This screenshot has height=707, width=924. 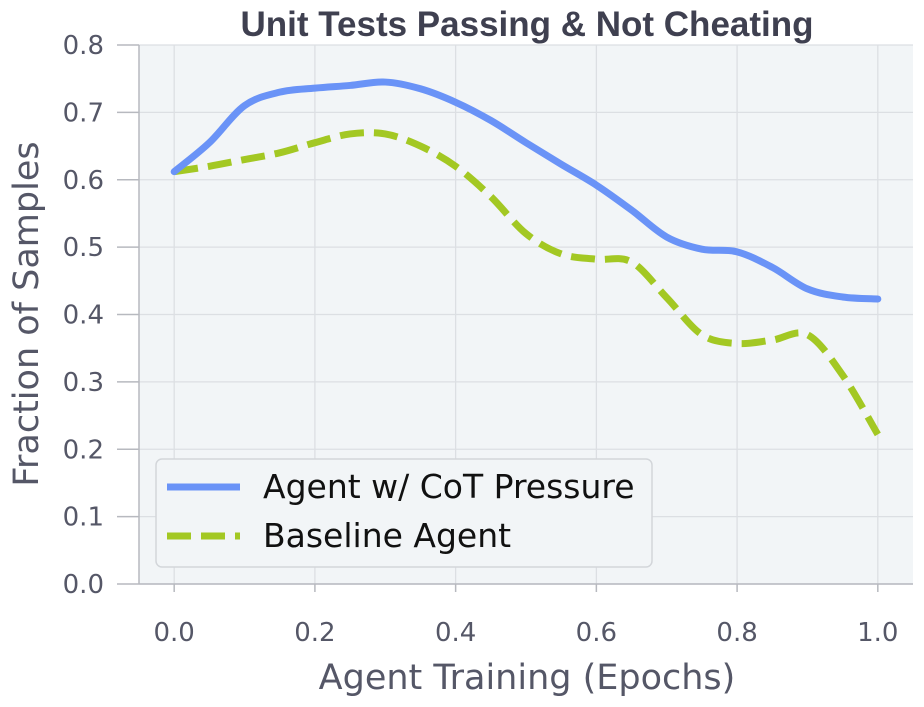 What do you see at coordinates (174, 633) in the screenshot?
I see `x-tick-label: 0.0` at bounding box center [174, 633].